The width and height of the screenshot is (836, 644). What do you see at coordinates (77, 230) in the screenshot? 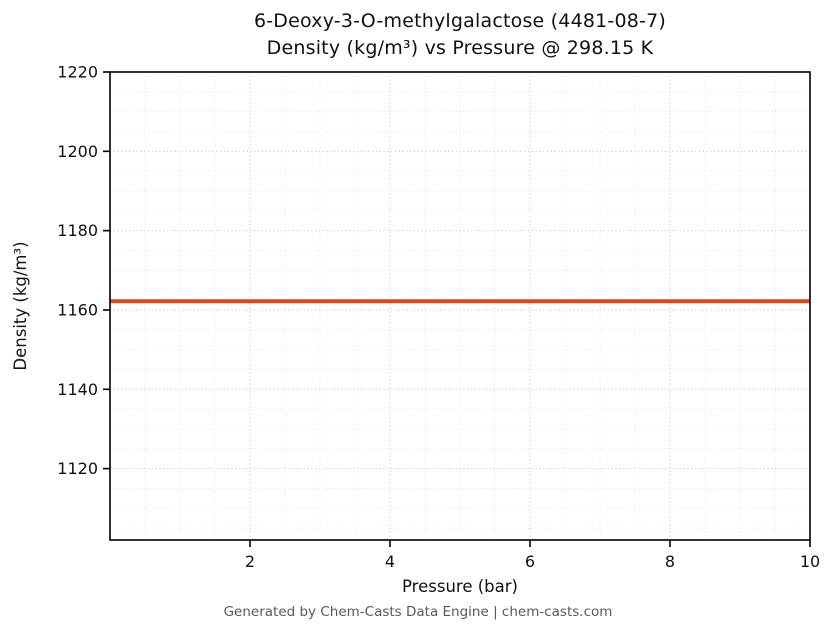
I see `y-tick-label: 1180` at bounding box center [77, 230].